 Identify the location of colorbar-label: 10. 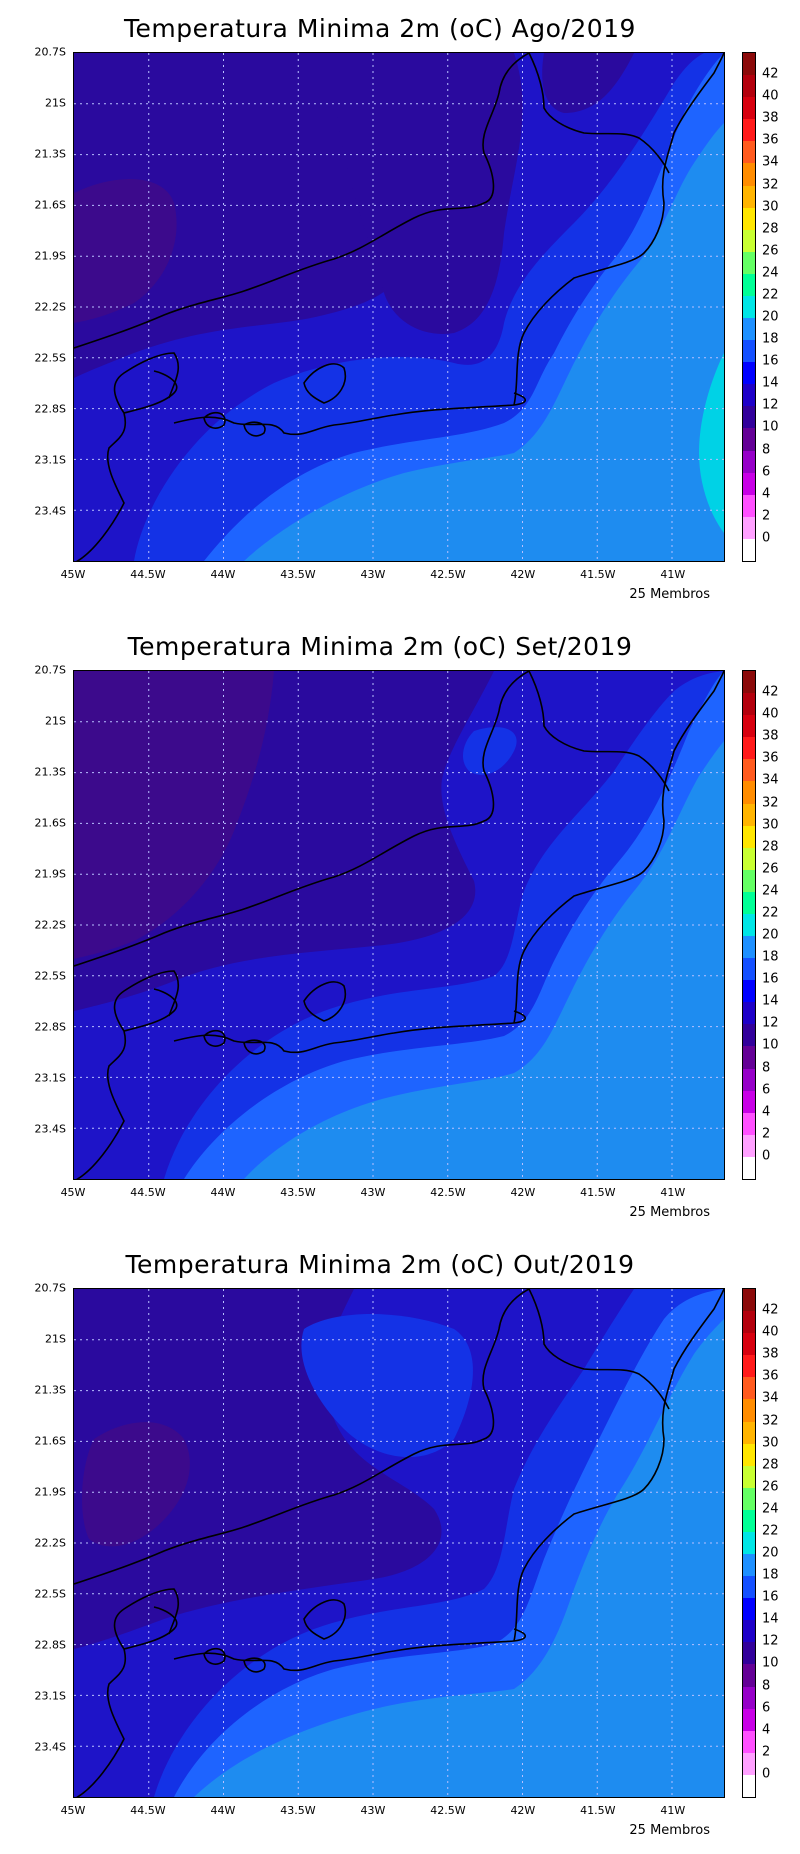
(770, 1045).